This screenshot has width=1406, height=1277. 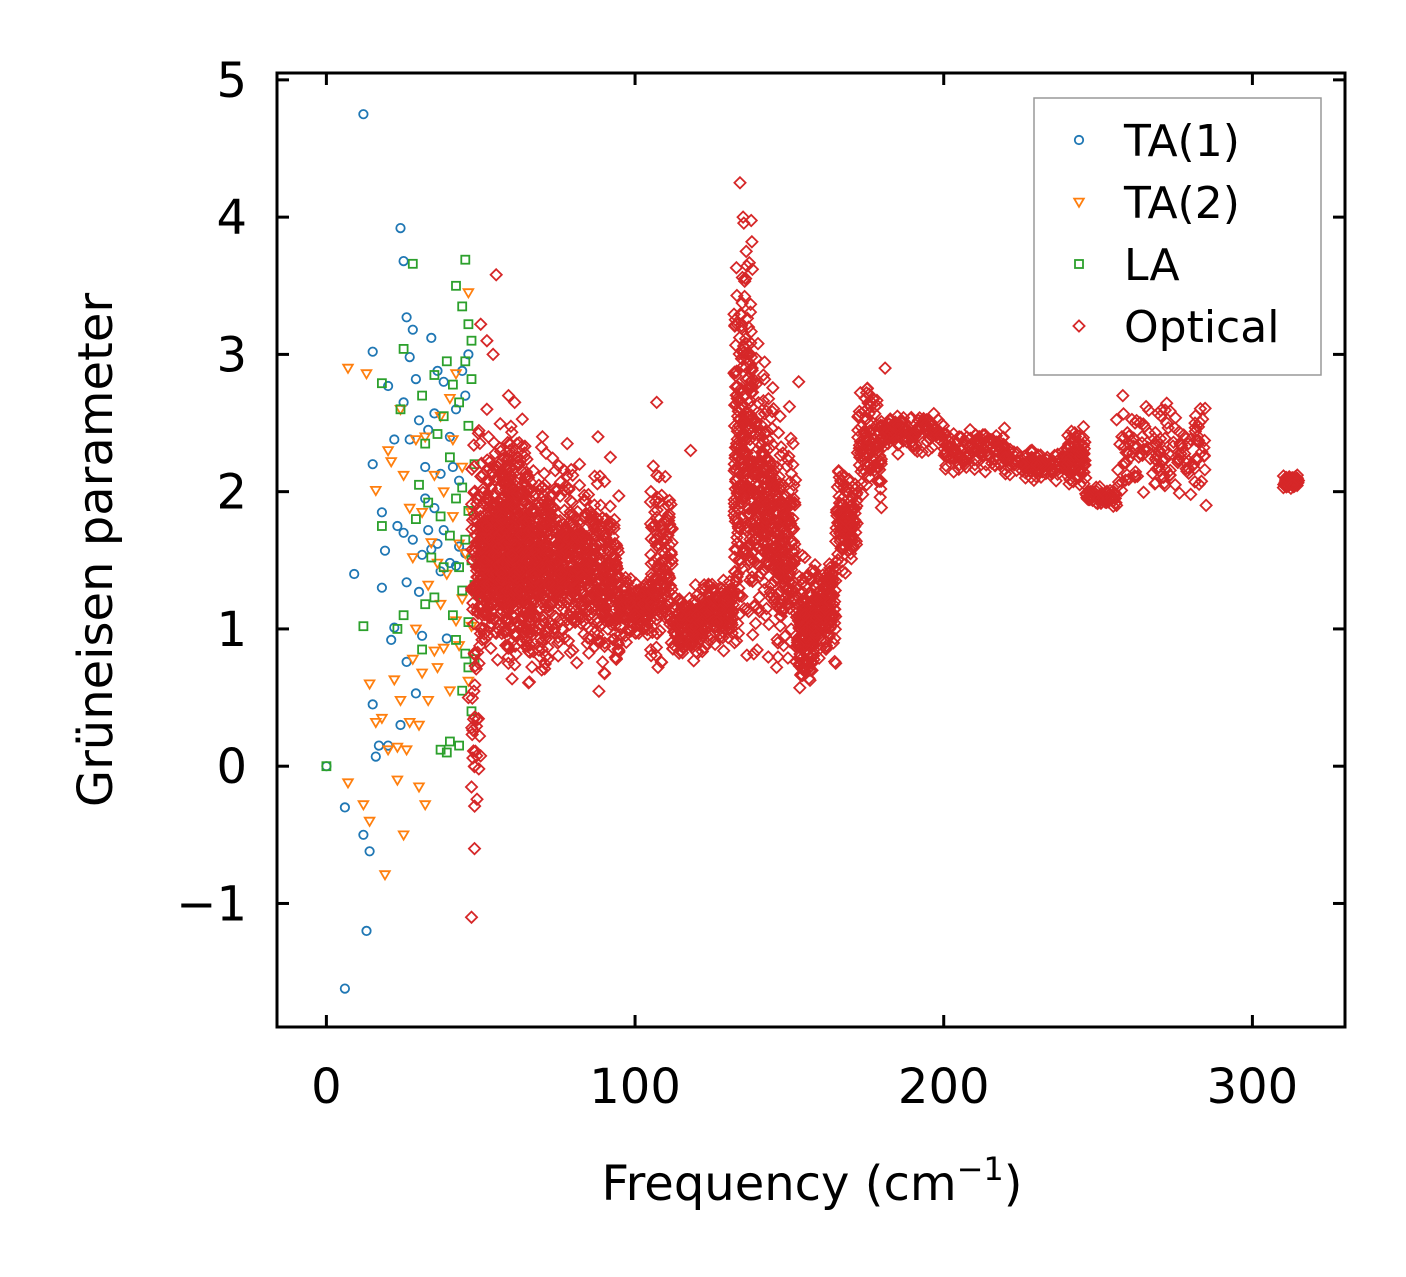 What do you see at coordinates (231, 218) in the screenshot?
I see `y-tick-label: 4` at bounding box center [231, 218].